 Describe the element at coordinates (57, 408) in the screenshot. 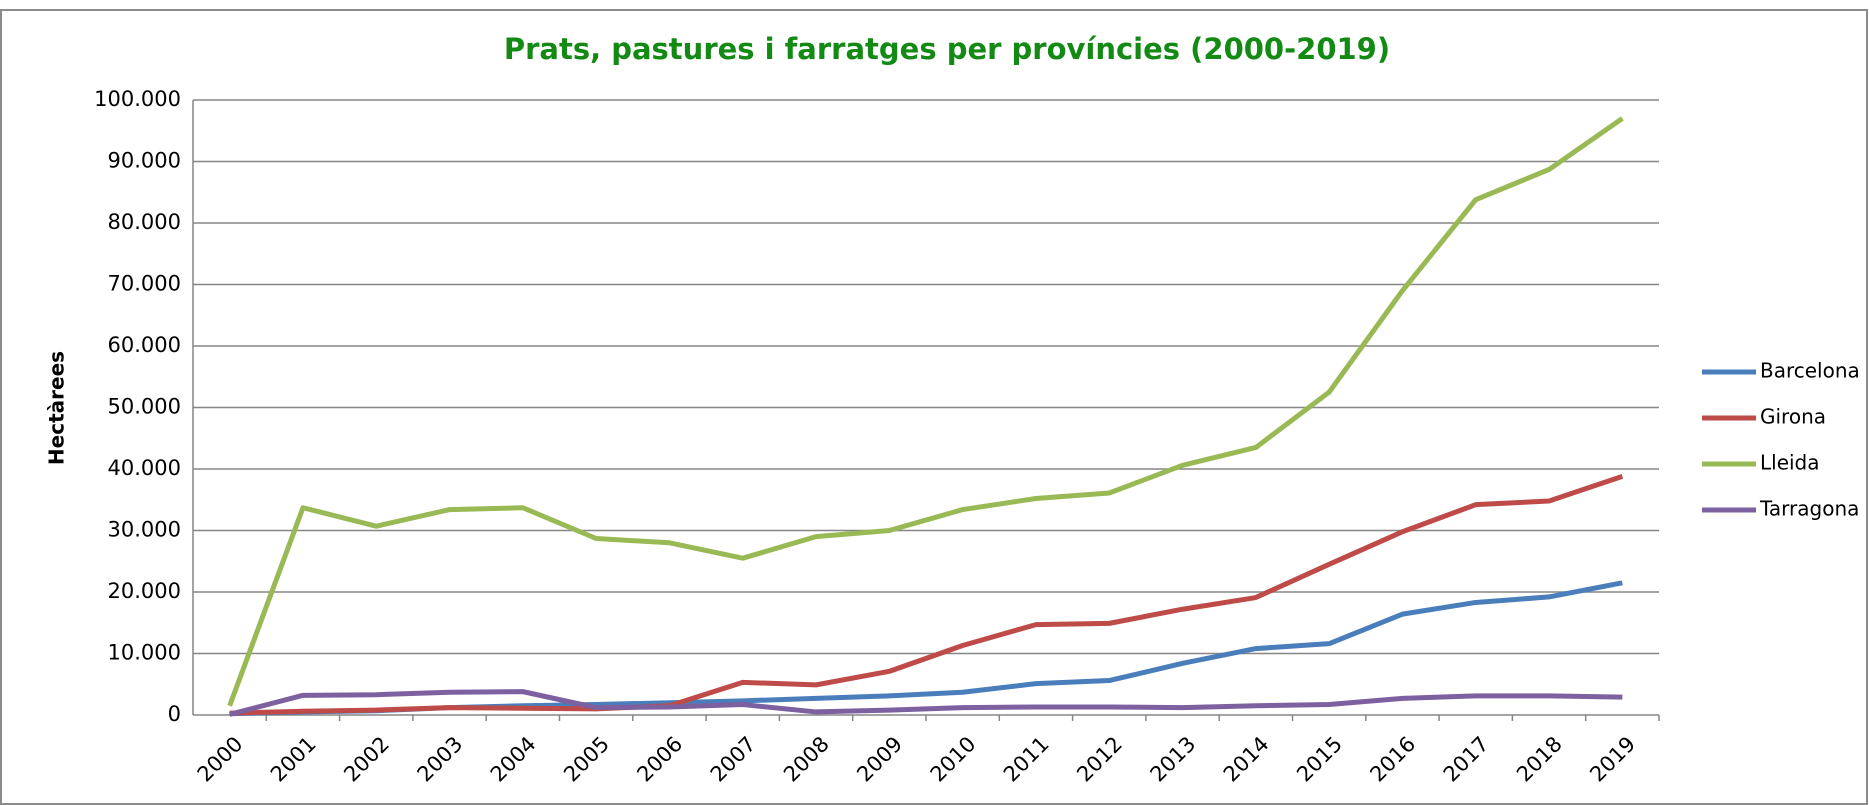

I see `y-axis-label: Hectàrees` at that location.